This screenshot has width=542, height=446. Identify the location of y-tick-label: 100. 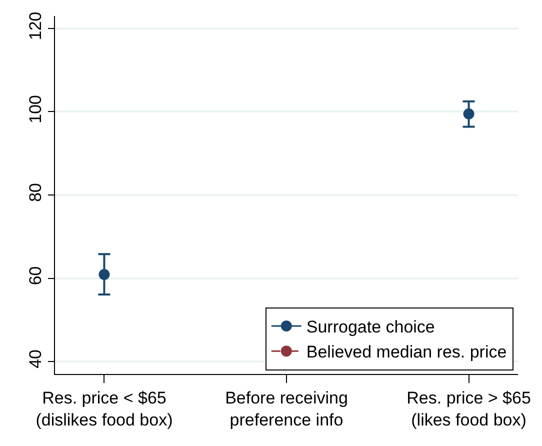
(36, 109).